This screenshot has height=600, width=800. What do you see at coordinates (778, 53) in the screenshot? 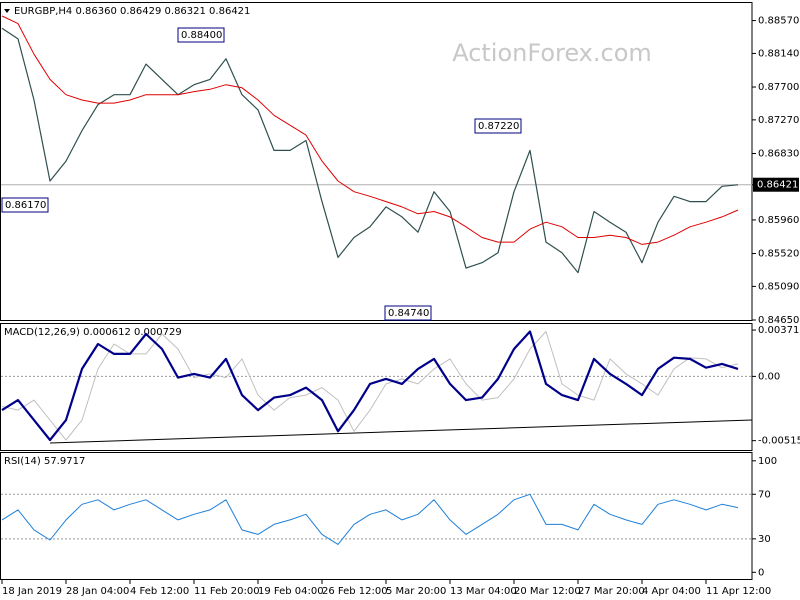
I see `y-tick-label: 0.88140` at bounding box center [778, 53].